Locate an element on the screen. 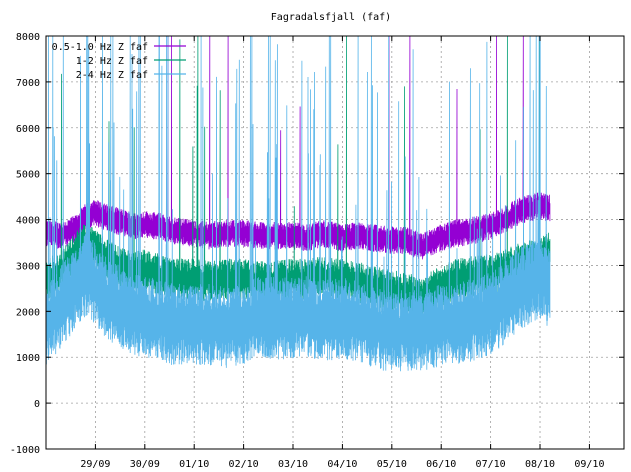 This screenshot has height=472, width=631. x-tick-label: 05/10 is located at coordinates (392, 464).